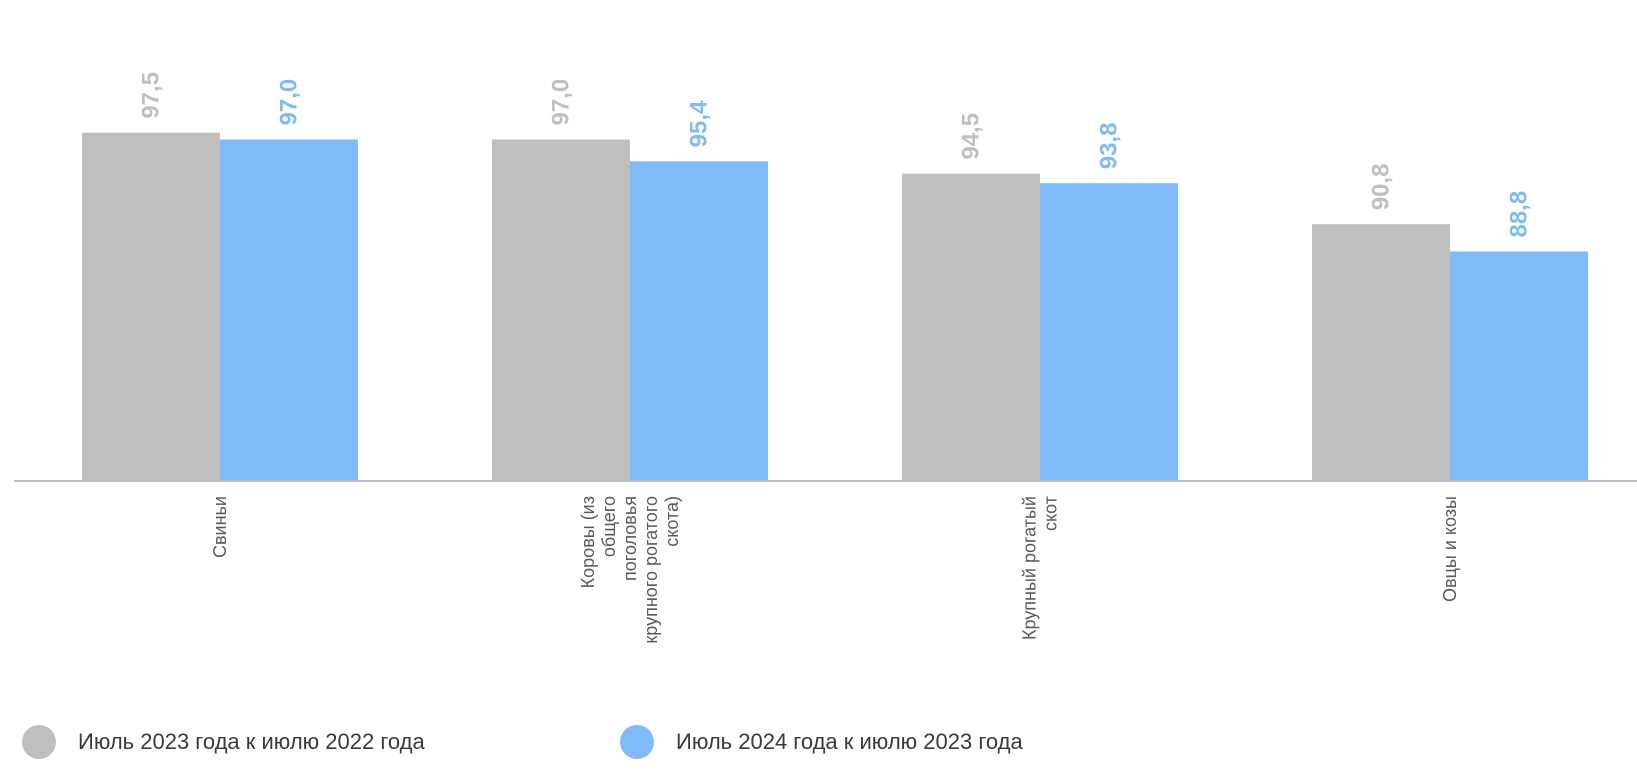 This screenshot has height=771, width=1637. Describe the element at coordinates (699, 123) in the screenshot. I see `value-label-2-2: 95,4` at that location.